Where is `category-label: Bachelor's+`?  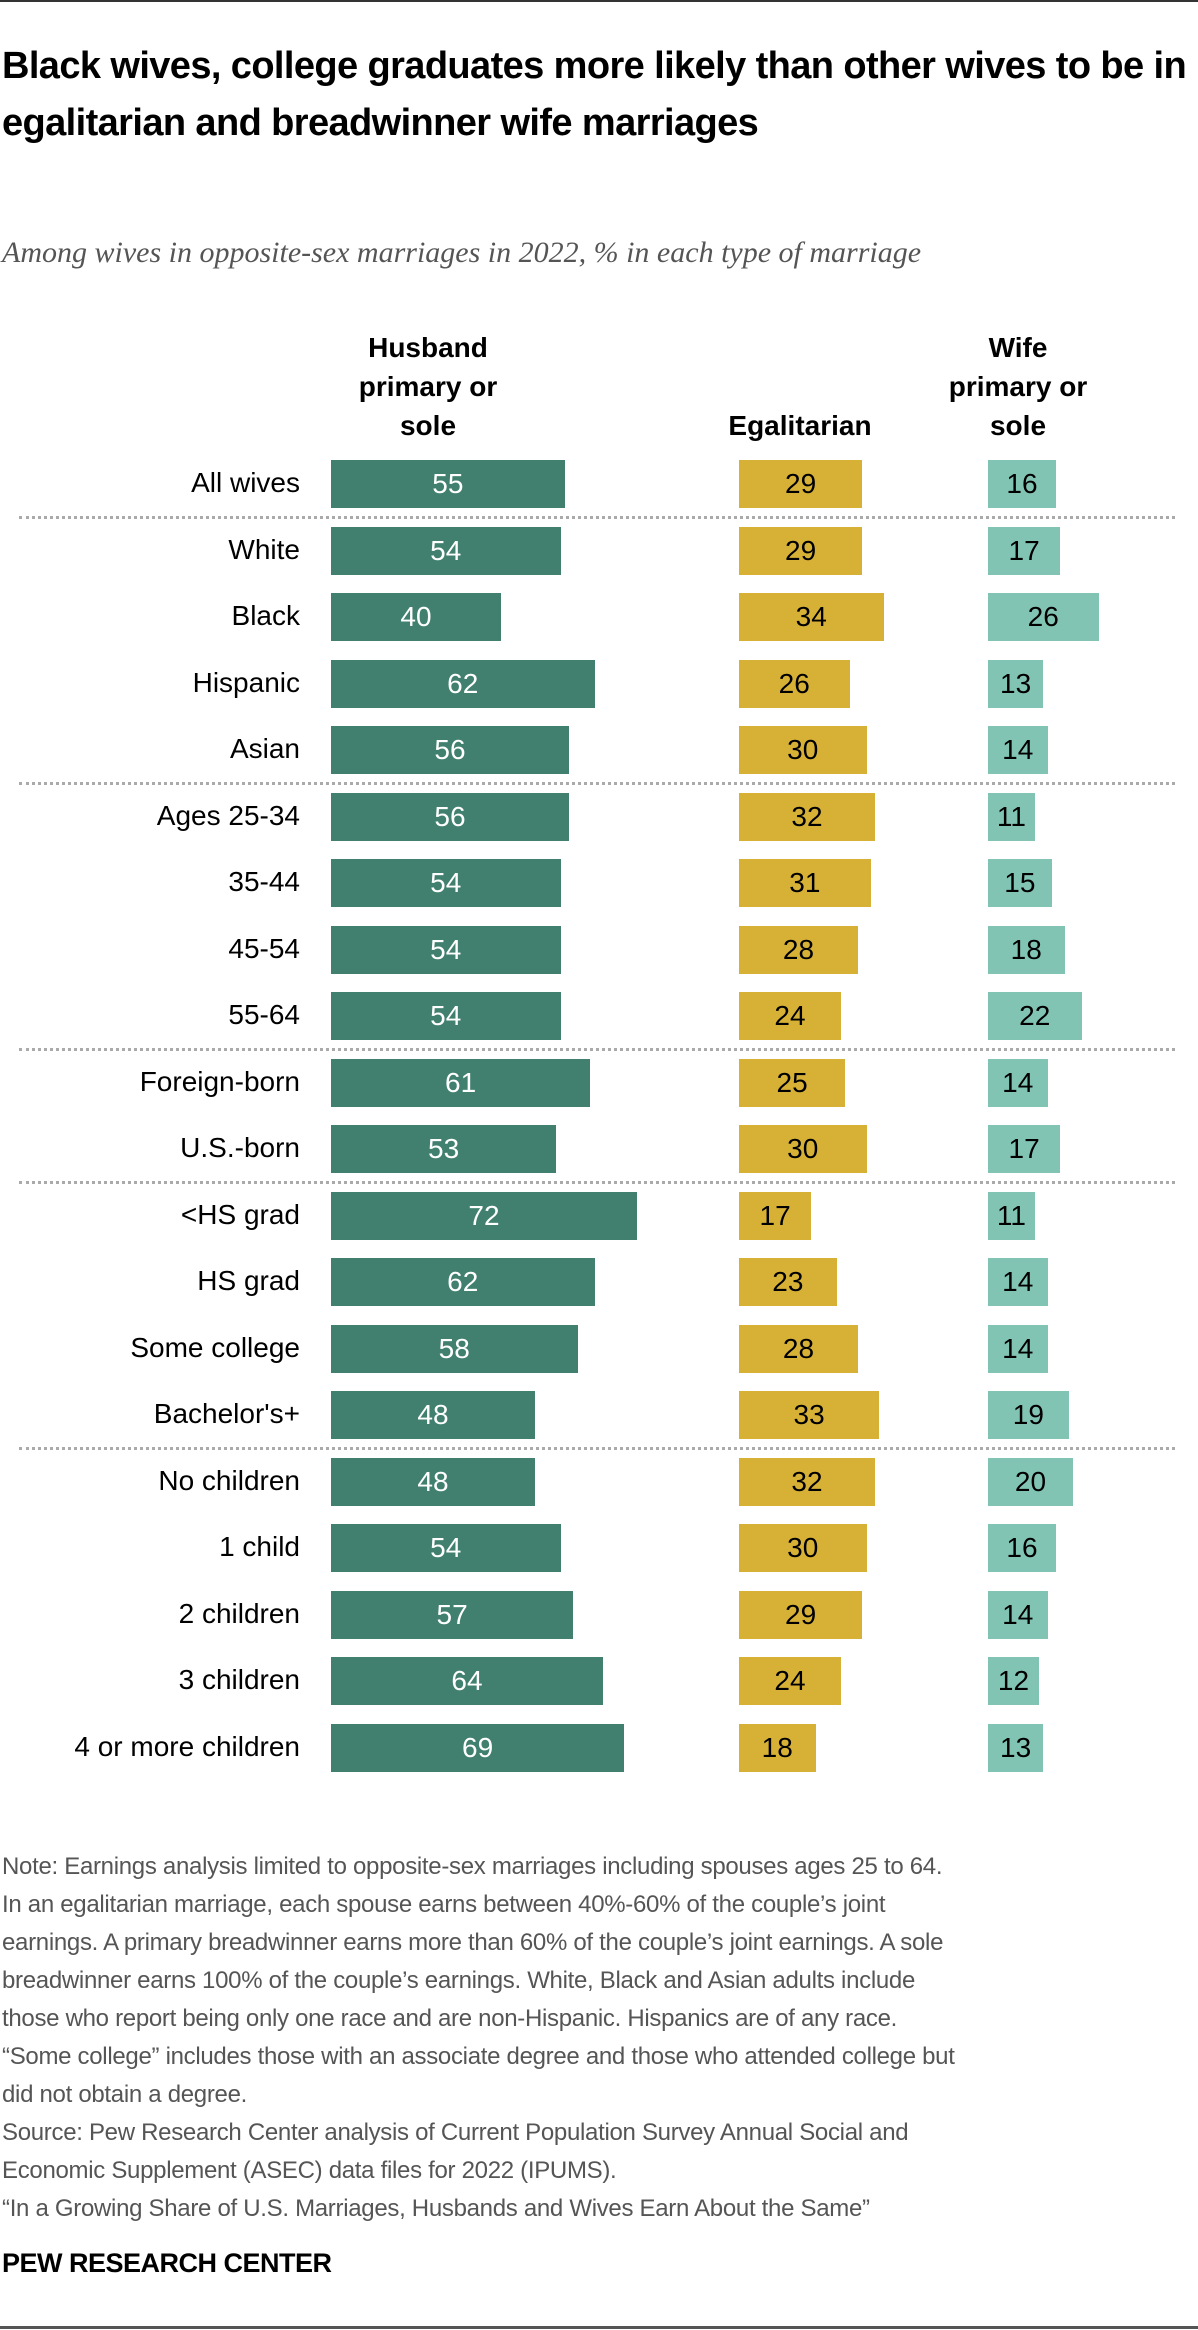
category-label: Bachelor's+ is located at coordinates (226, 1413).